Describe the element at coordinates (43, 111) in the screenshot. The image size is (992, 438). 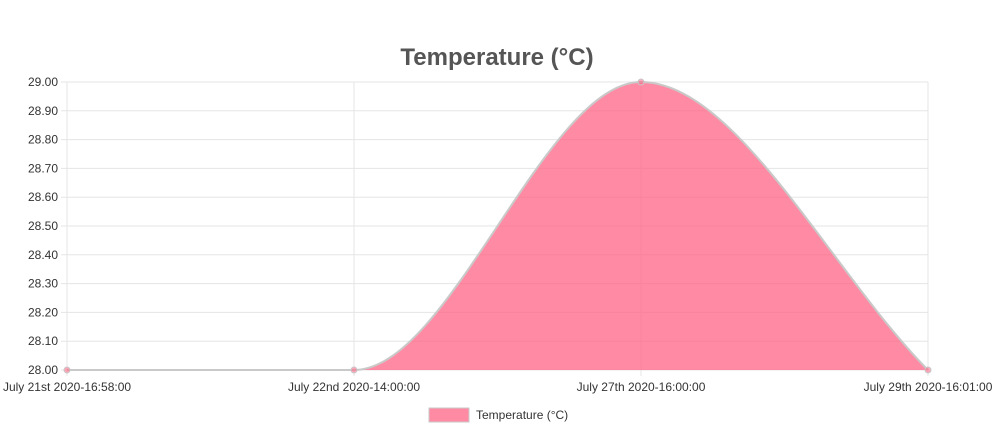
I see `y-tick-label: 28.90` at that location.